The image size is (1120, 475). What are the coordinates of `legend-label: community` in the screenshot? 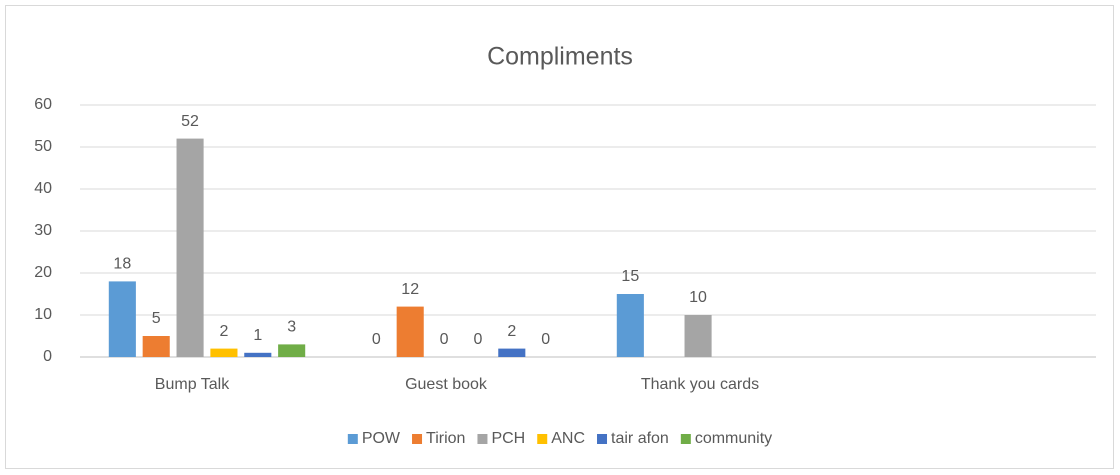 It's located at (733, 438).